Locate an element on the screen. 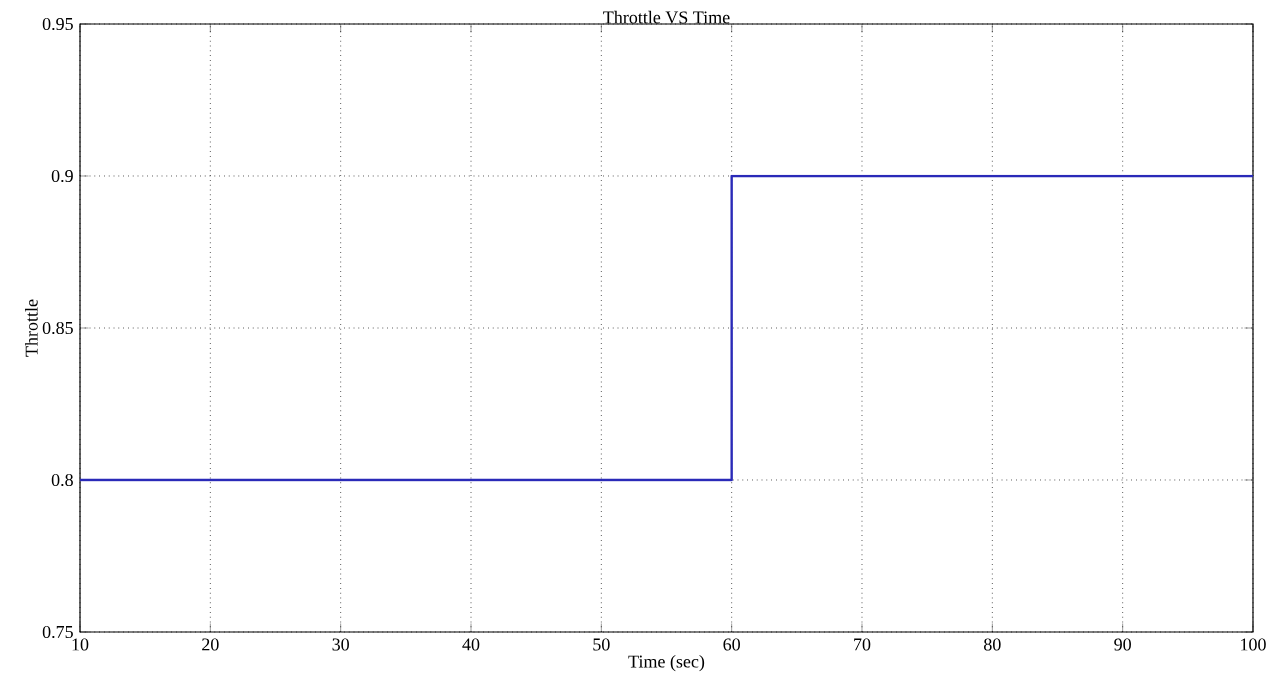 The height and width of the screenshot is (682, 1278). y-tick-label: 0.95 is located at coordinates (57, 24).